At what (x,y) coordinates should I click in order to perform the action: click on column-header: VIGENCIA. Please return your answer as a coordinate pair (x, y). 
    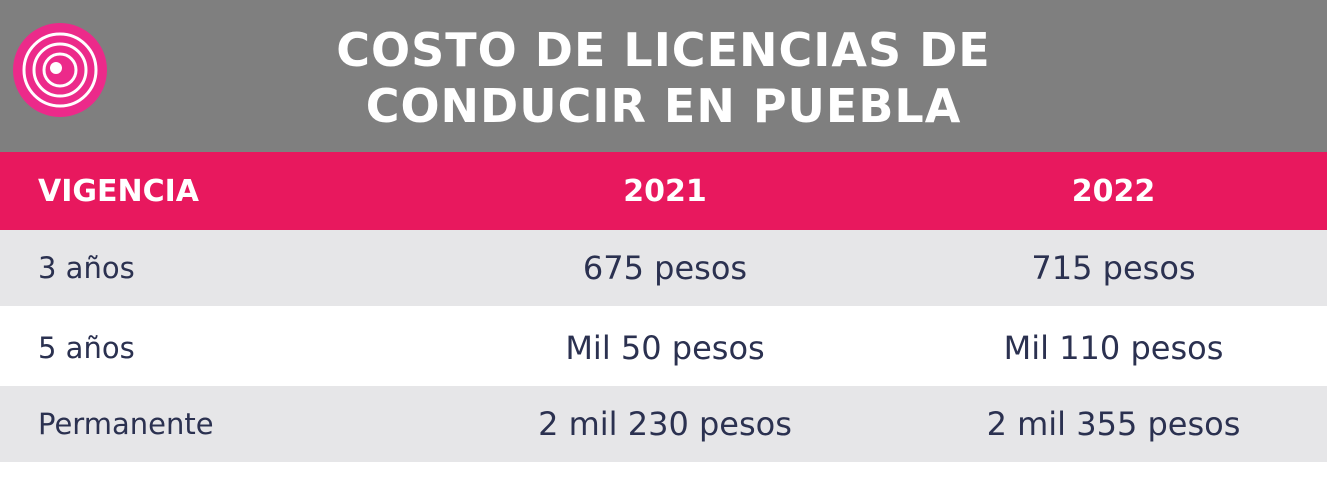
    Looking at the image, I should click on (119, 191).